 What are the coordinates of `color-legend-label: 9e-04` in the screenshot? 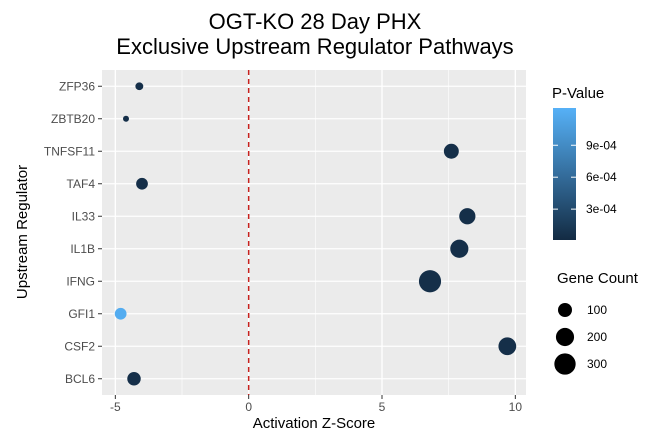 It's located at (601, 145).